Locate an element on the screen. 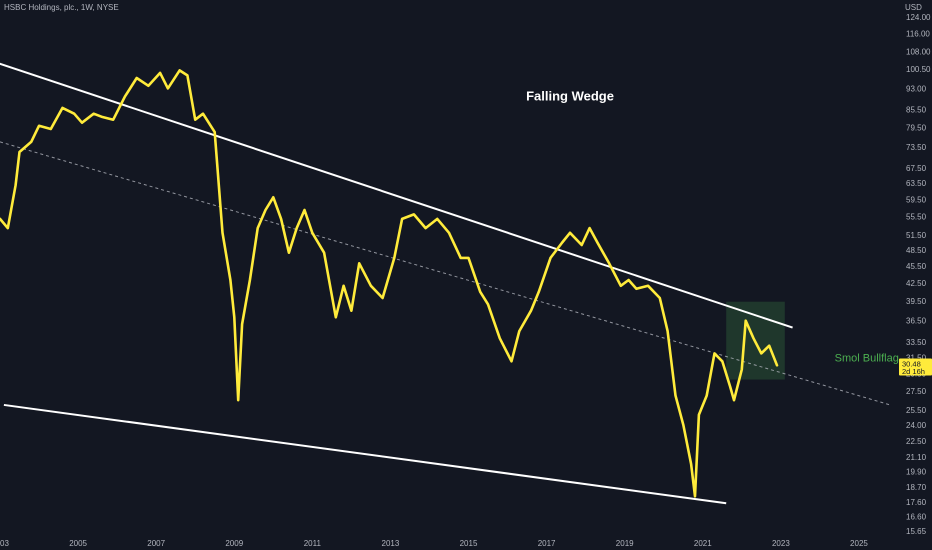 The width and height of the screenshot is (932, 550). annotation-falling-wedge: Falling Wedge is located at coordinates (570, 96).